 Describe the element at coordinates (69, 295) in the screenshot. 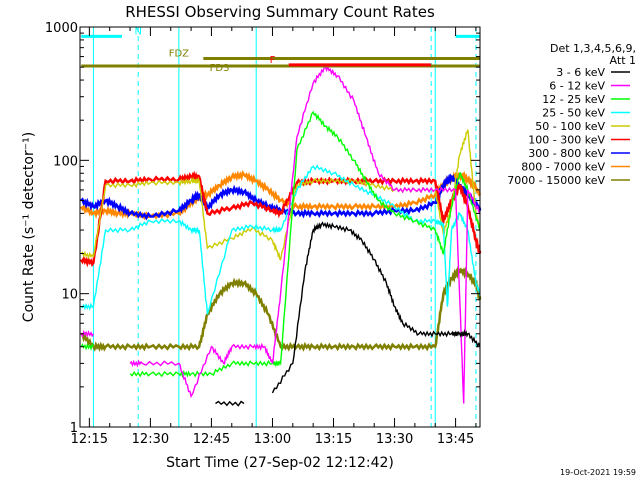

I see `y-tick-label: 10` at that location.